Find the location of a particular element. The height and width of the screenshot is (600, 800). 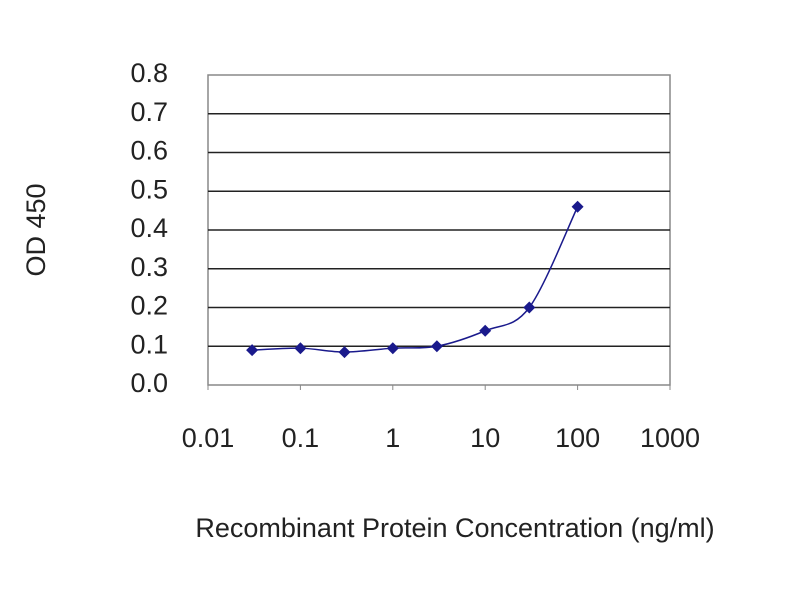

y-tick-label: 0.2 is located at coordinates (149, 306).